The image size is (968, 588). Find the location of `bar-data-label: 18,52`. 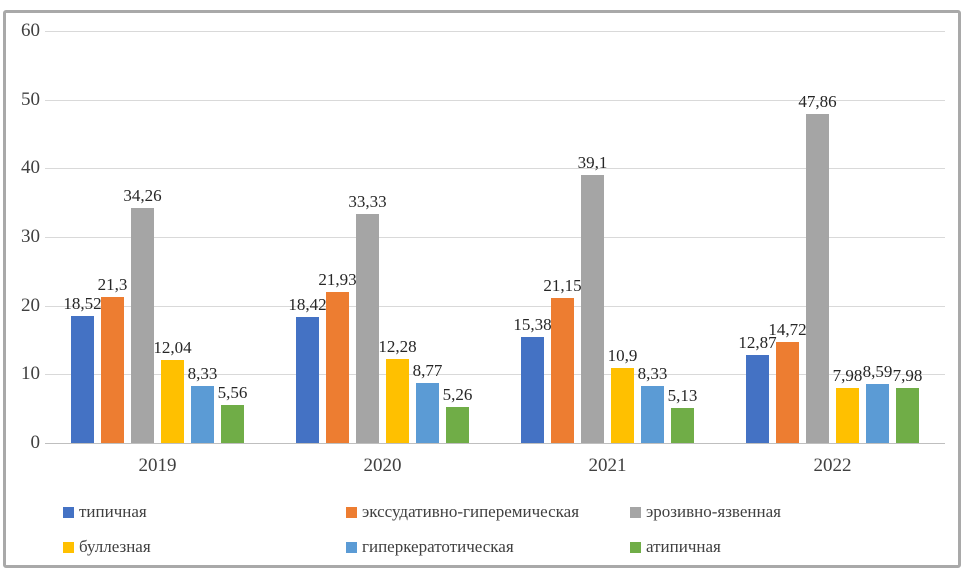

bar-data-label: 18,52 is located at coordinates (82, 303).